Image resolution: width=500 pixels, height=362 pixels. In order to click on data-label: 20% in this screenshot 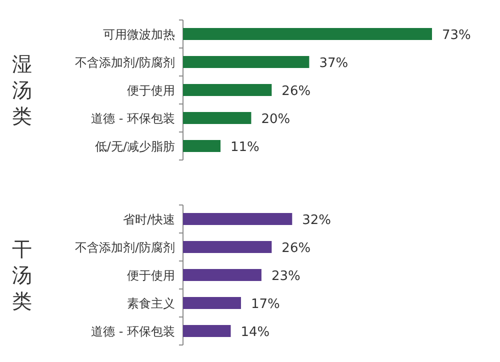, I will do `click(275, 119)`.